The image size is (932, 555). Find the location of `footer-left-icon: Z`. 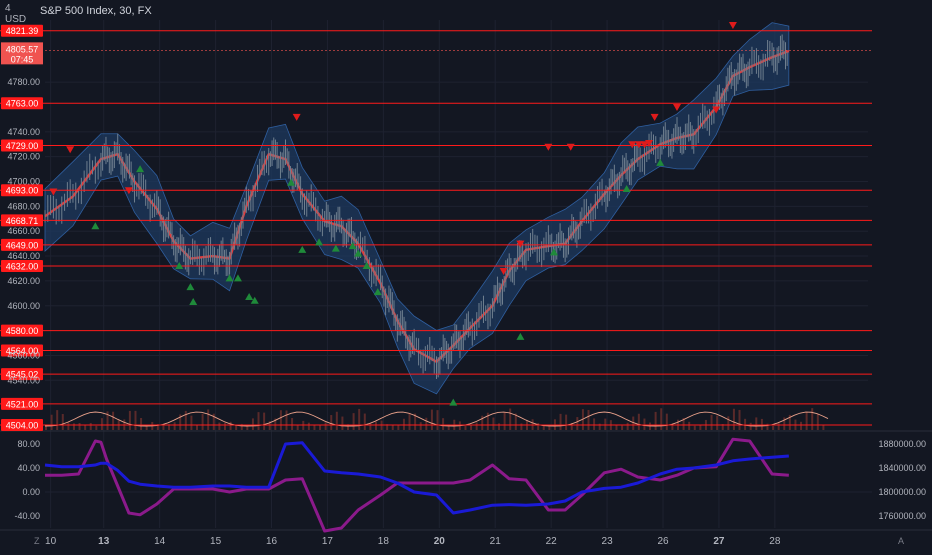

footer-left-icon: Z is located at coordinates (37, 541).